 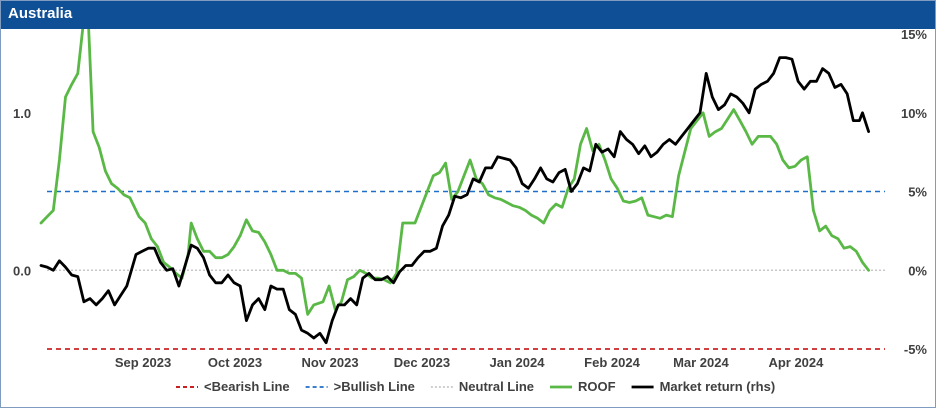 What do you see at coordinates (597, 386) in the screenshot?
I see `legend-label: ROOF` at bounding box center [597, 386].